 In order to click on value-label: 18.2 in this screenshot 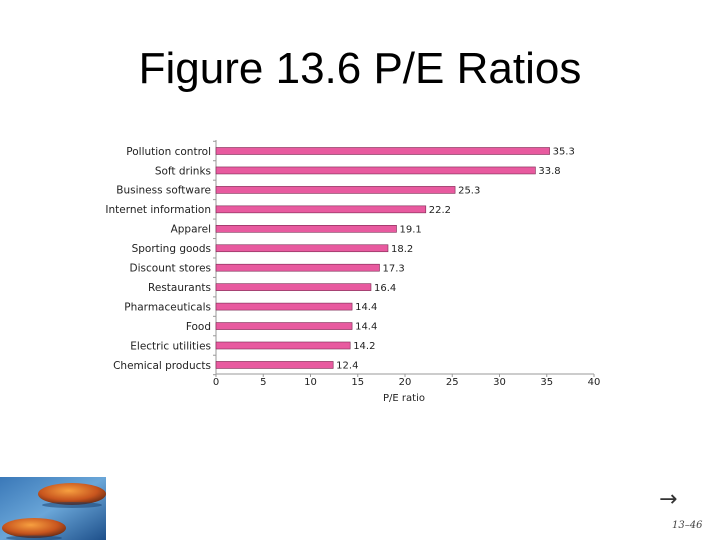, I will do `click(402, 249)`.